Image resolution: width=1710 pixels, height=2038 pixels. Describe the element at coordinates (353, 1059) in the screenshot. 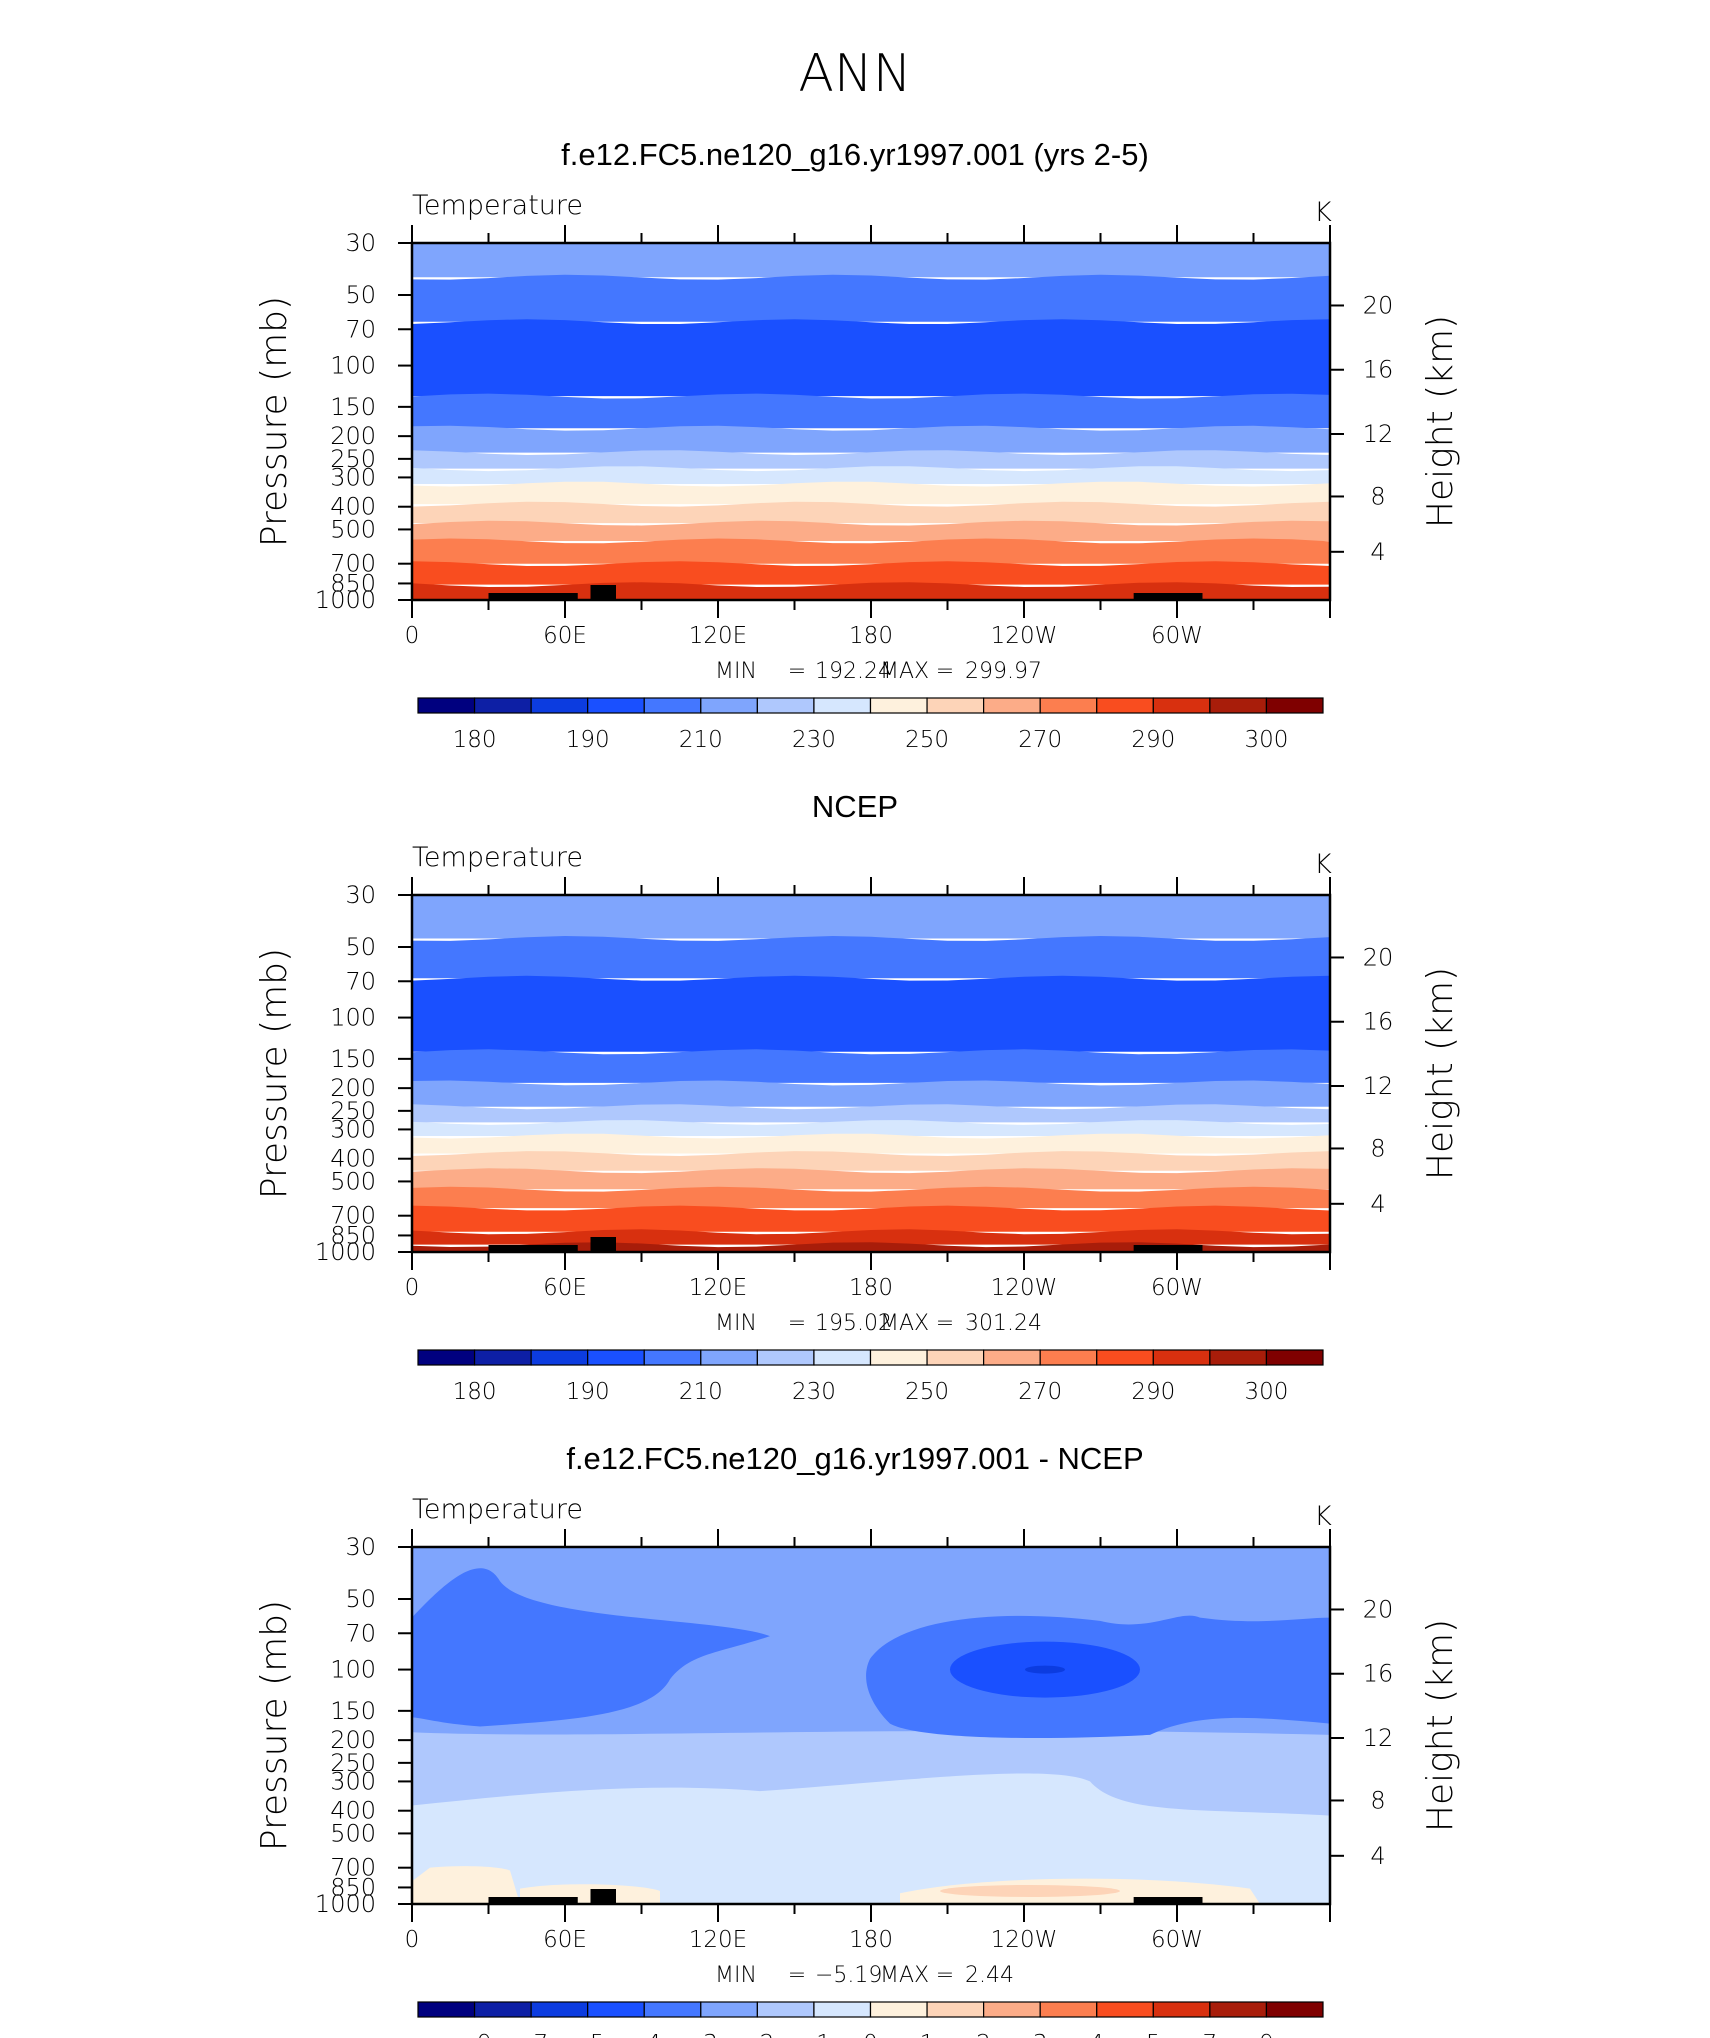

I see `y-tick-label: 150` at that location.